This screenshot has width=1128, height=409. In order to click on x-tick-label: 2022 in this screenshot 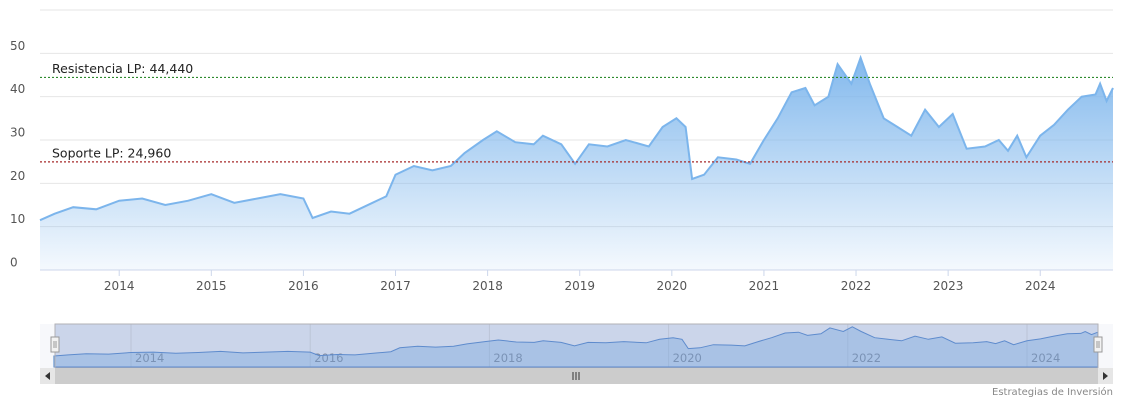, I will do `click(856, 286)`.